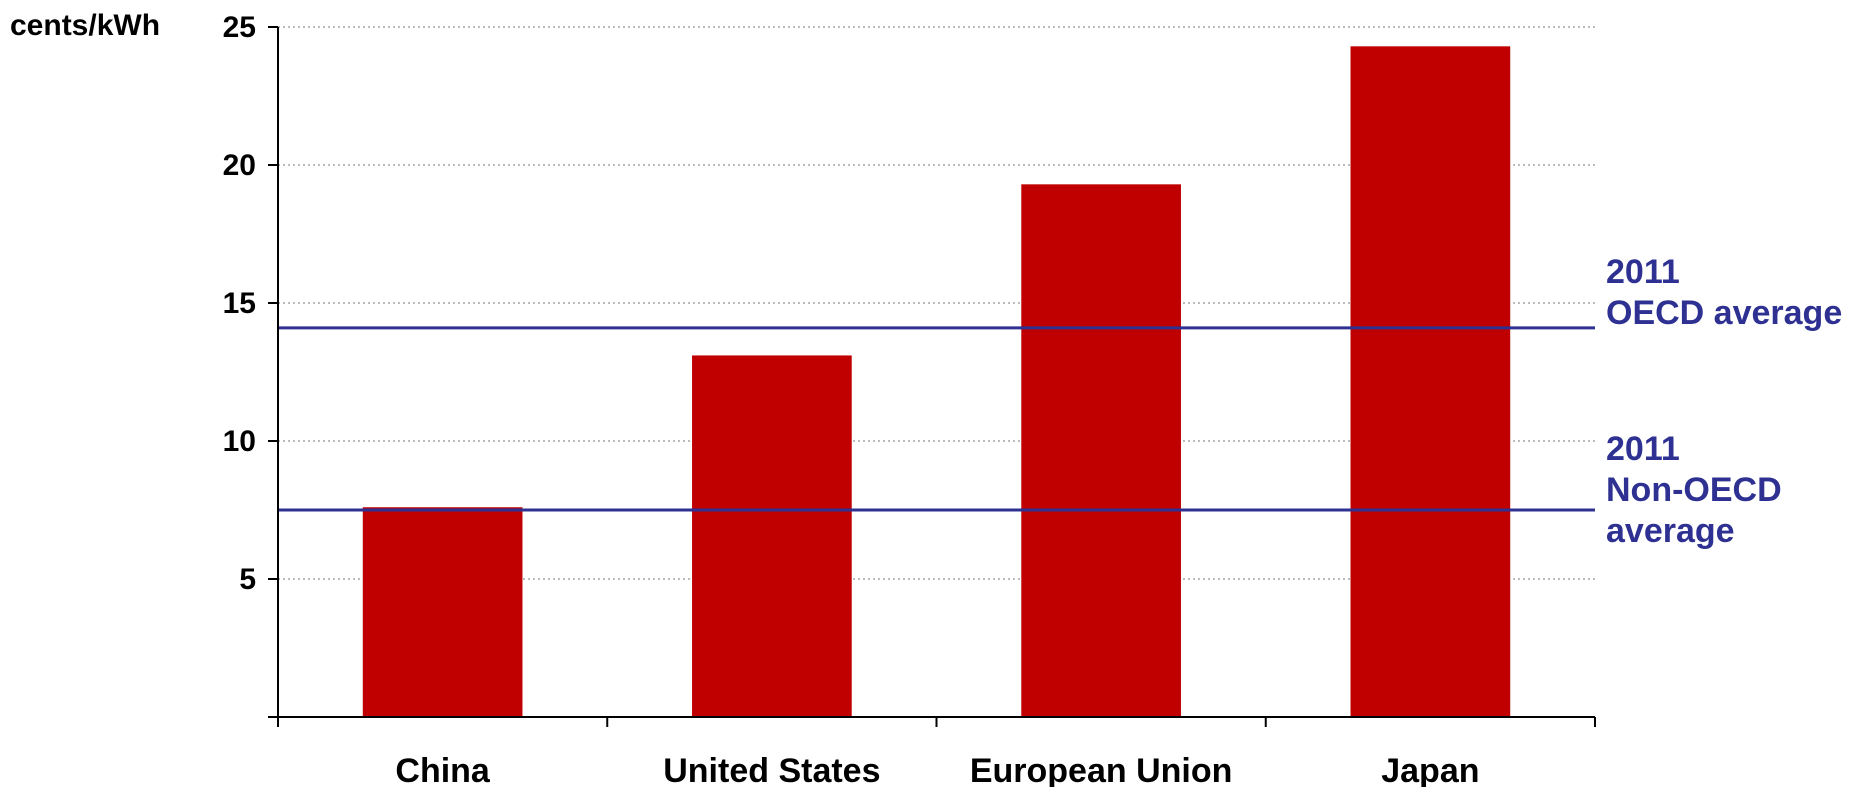 This screenshot has width=1854, height=787. I want to click on y-axis-label: cents/kWh, so click(85, 25).